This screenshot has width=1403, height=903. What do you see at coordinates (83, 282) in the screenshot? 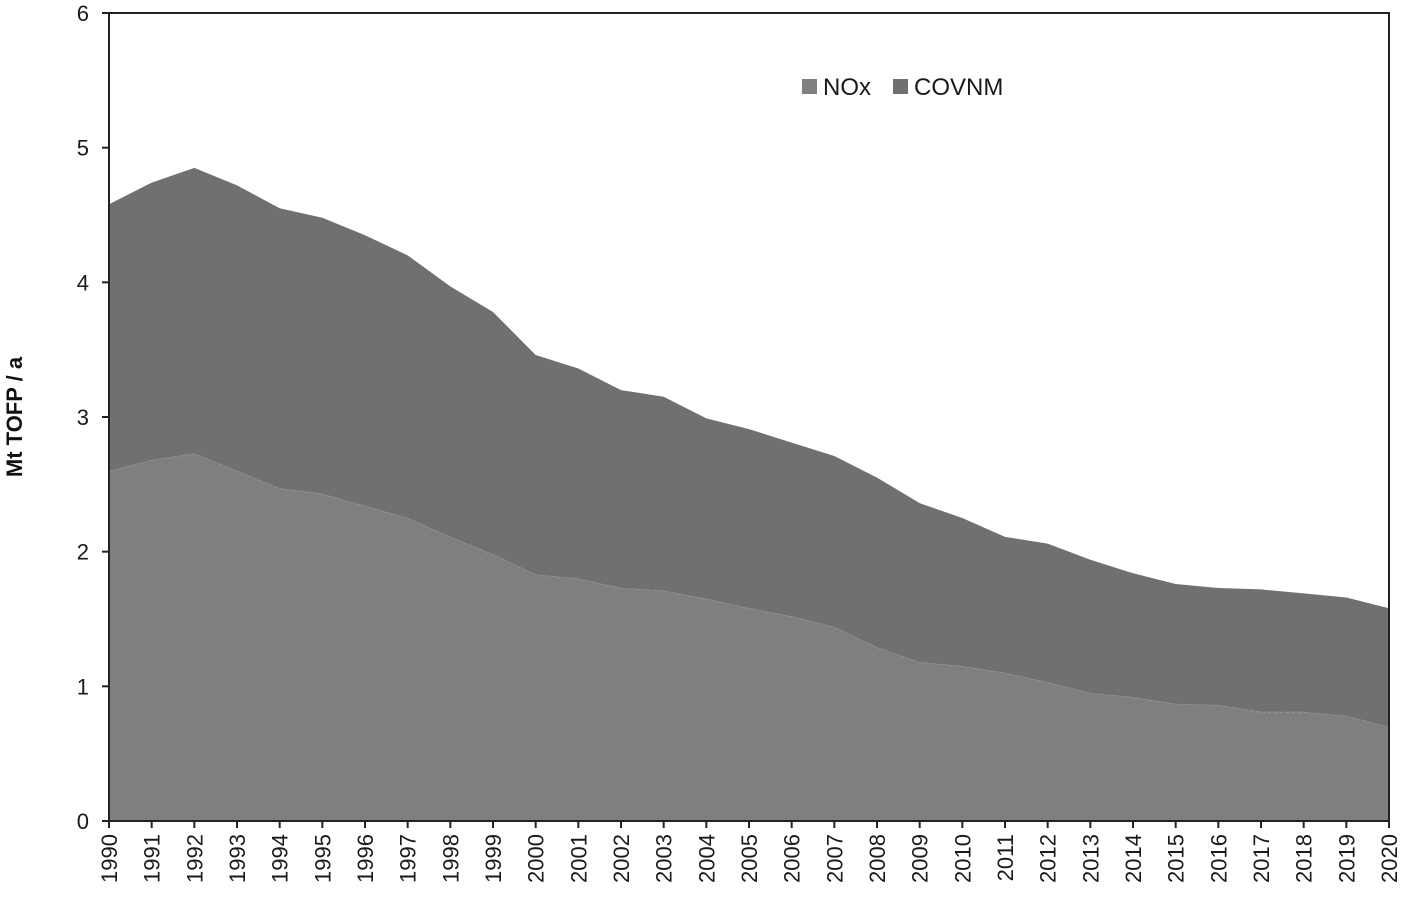
I see `y-tick-label: 4` at bounding box center [83, 282].